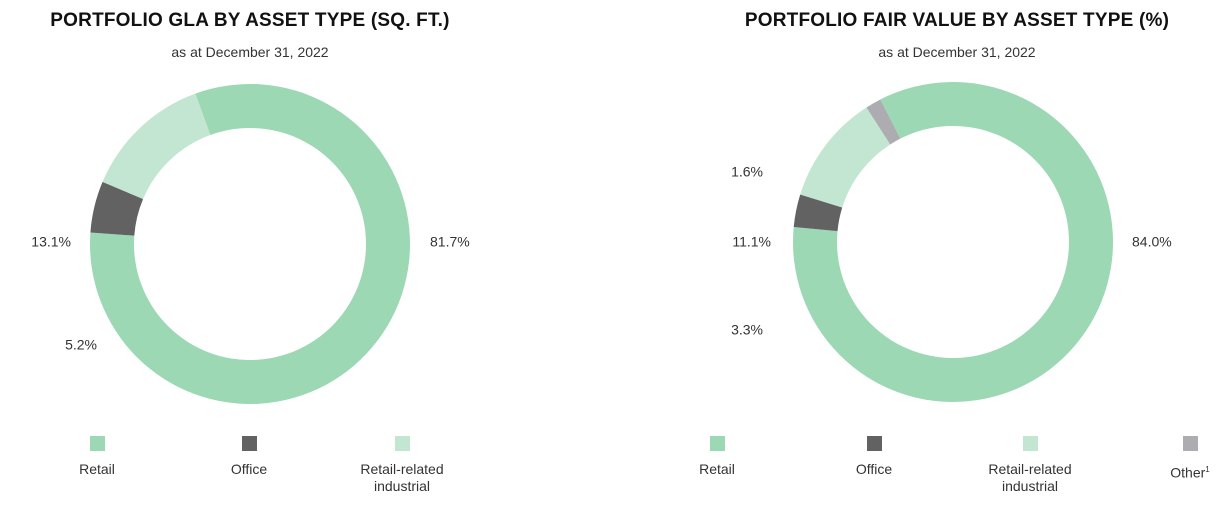  What do you see at coordinates (81, 345) in the screenshot?
I see `data-label-office: 5.2%` at bounding box center [81, 345].